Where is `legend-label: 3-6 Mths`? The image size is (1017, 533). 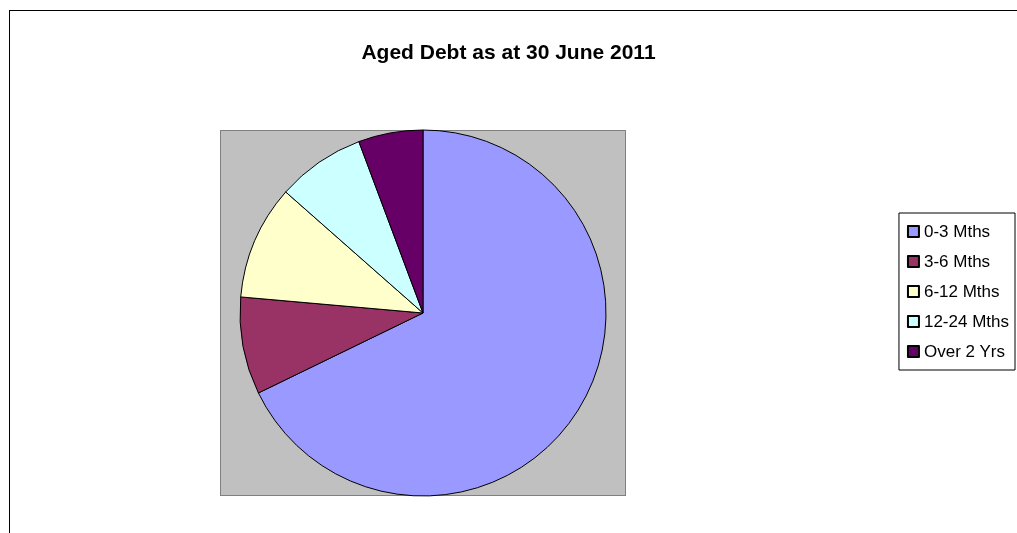
legend-label: 3-6 Mths is located at coordinates (957, 261).